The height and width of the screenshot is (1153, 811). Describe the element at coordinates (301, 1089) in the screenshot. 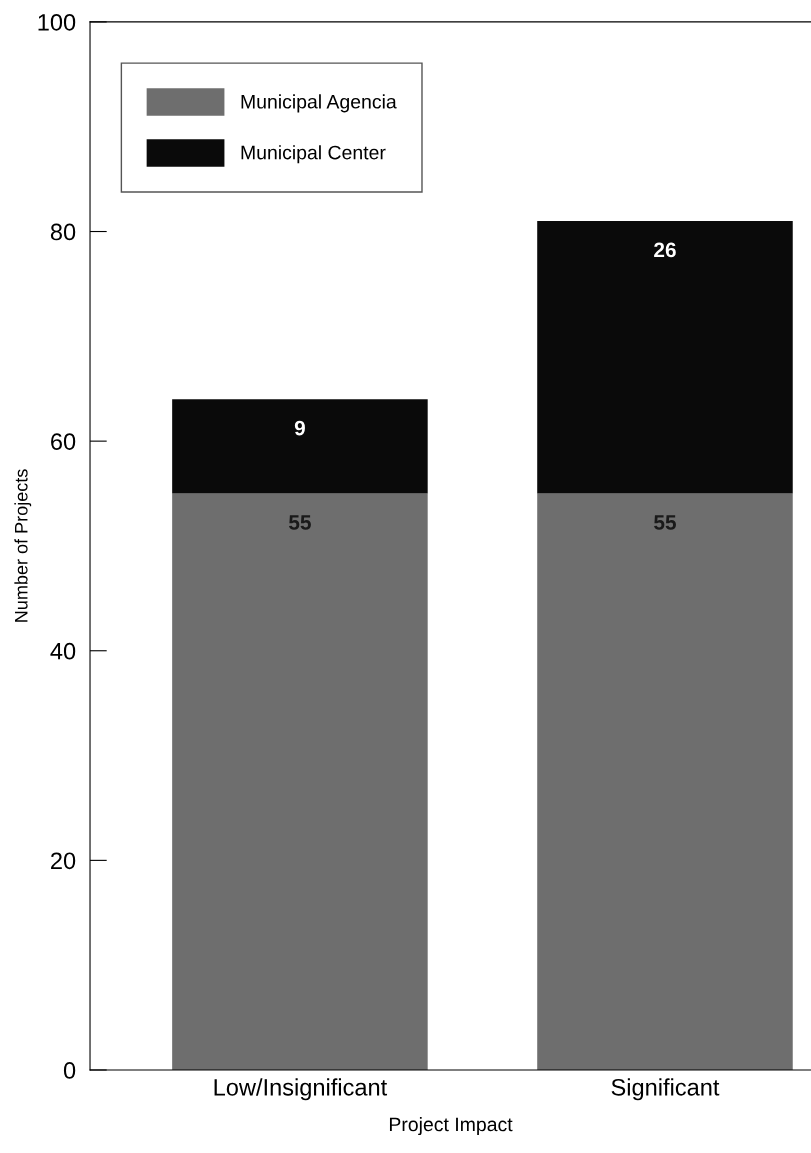

I see `x-tick-label: Low/Insignificant` at that location.